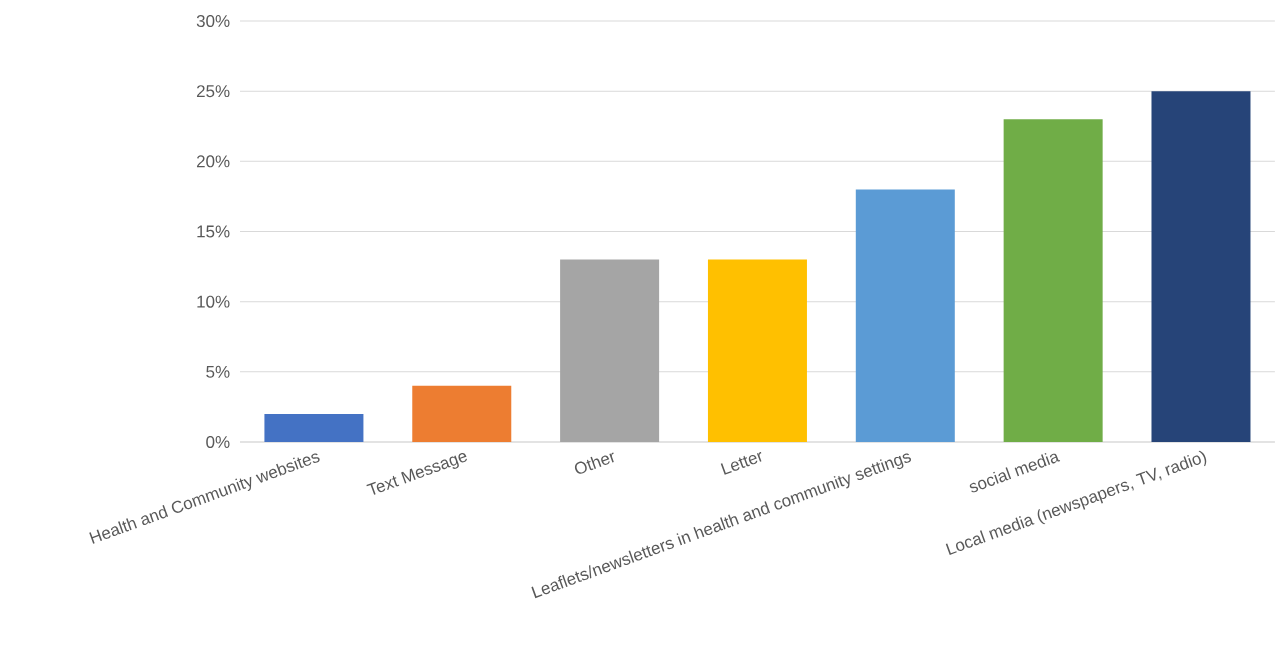  Describe the element at coordinates (213, 91) in the screenshot. I see `y-tick-label: 25%` at that location.